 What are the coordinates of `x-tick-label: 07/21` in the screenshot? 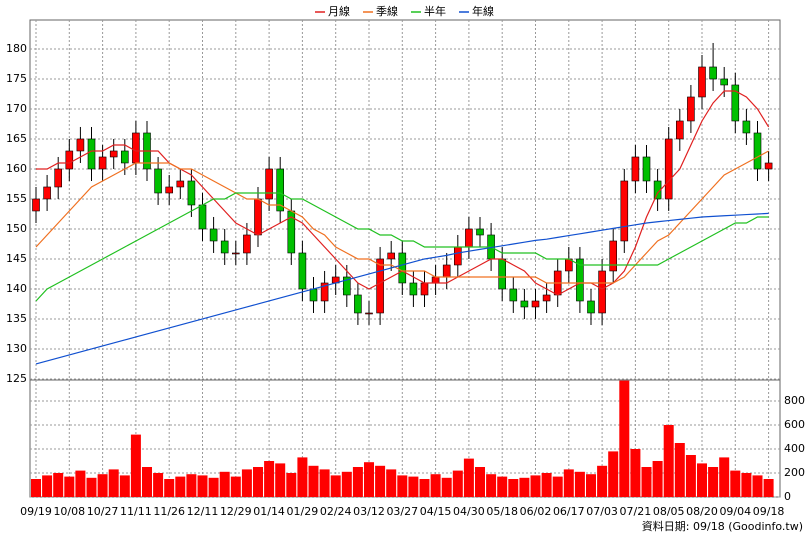 It's located at (636, 511).